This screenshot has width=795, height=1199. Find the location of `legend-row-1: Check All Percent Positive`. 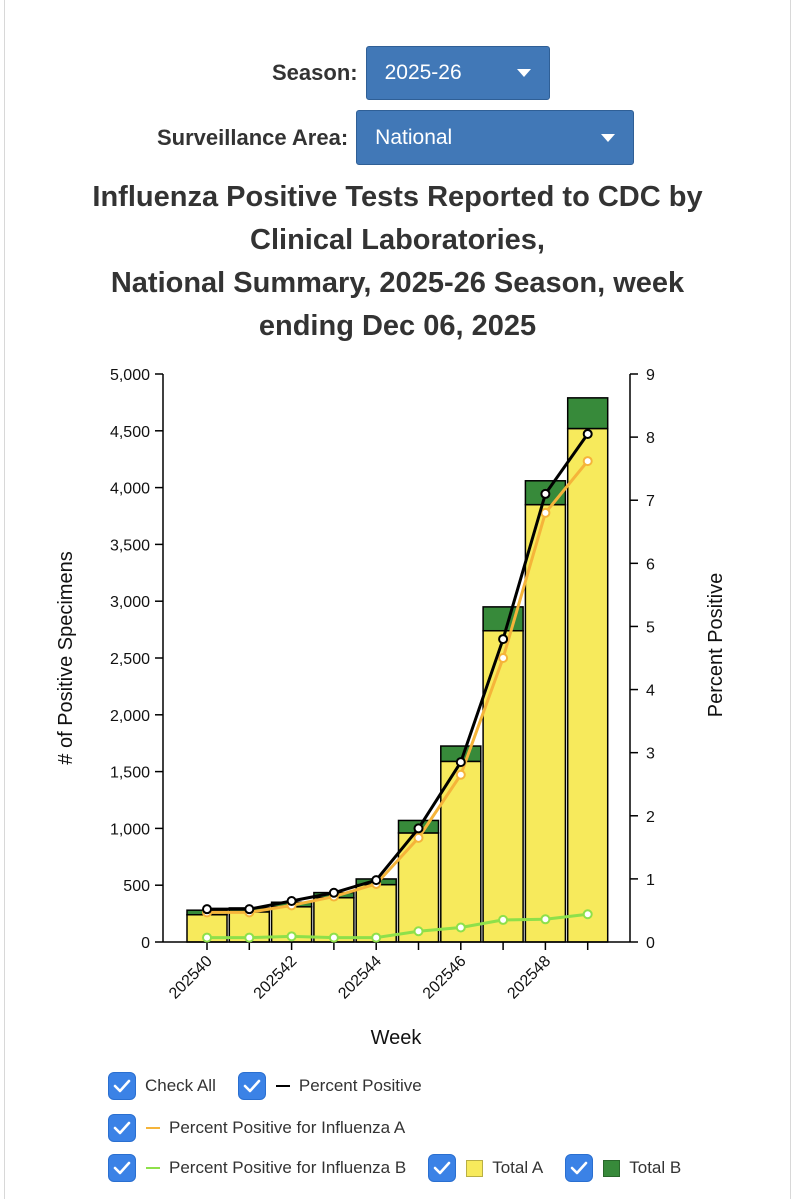

legend-row-1: Check All Percent Positive is located at coordinates (276, 1086).